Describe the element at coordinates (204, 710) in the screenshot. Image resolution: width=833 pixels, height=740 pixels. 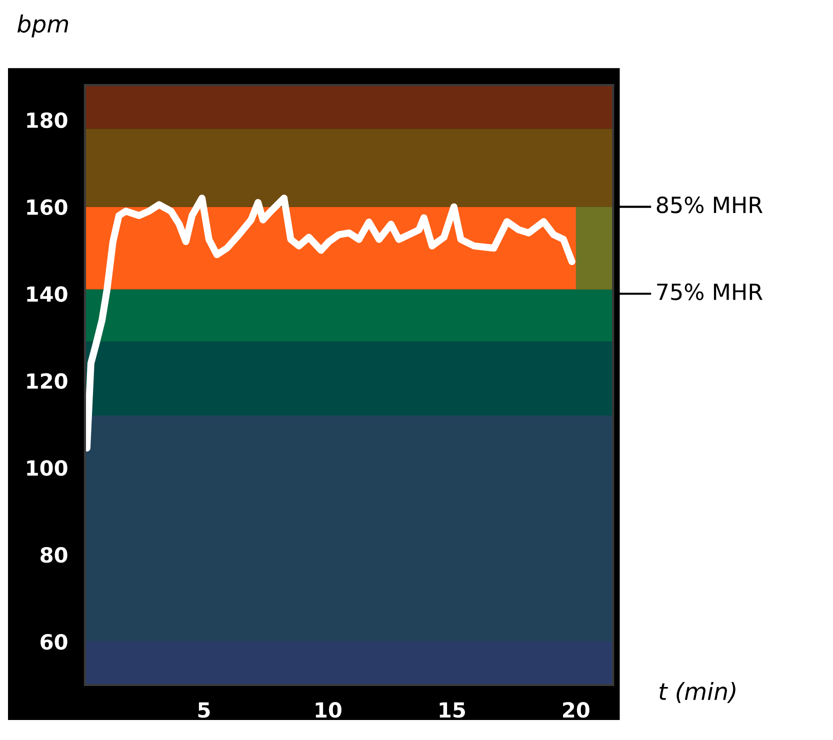
I see `x-tick-label: 5` at that location.